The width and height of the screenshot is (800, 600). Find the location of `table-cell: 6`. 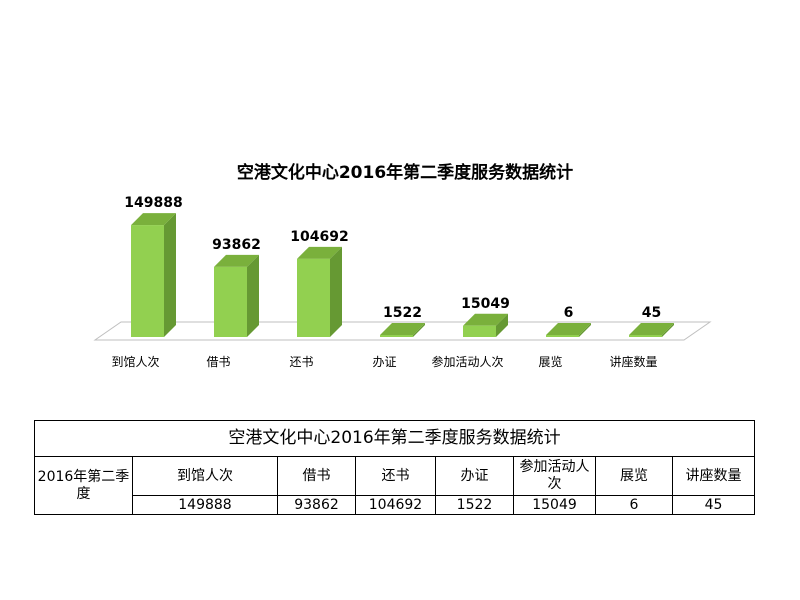

table-cell: 6 is located at coordinates (634, 505).